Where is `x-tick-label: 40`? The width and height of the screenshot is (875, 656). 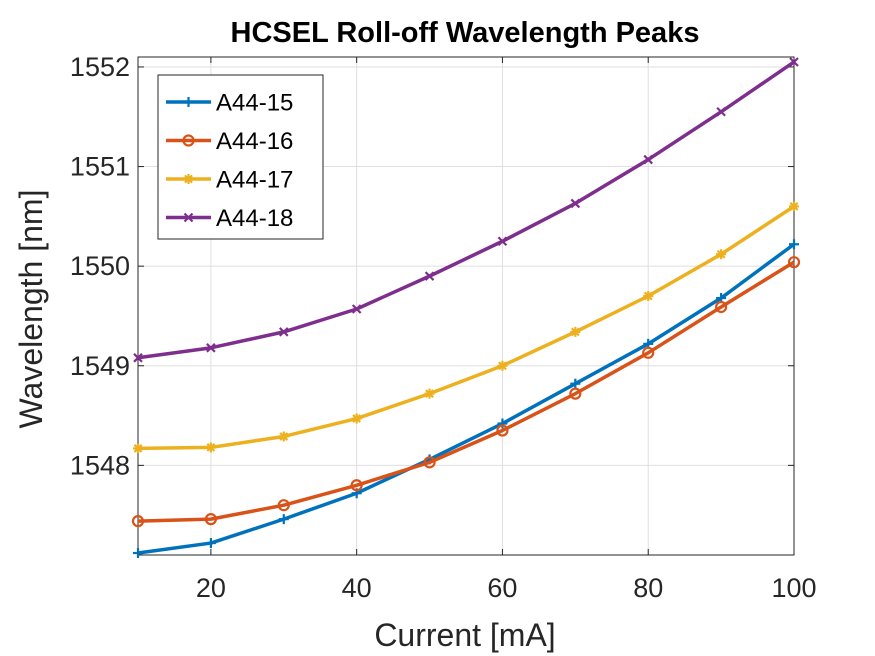 x-tick-label: 40 is located at coordinates (357, 588).